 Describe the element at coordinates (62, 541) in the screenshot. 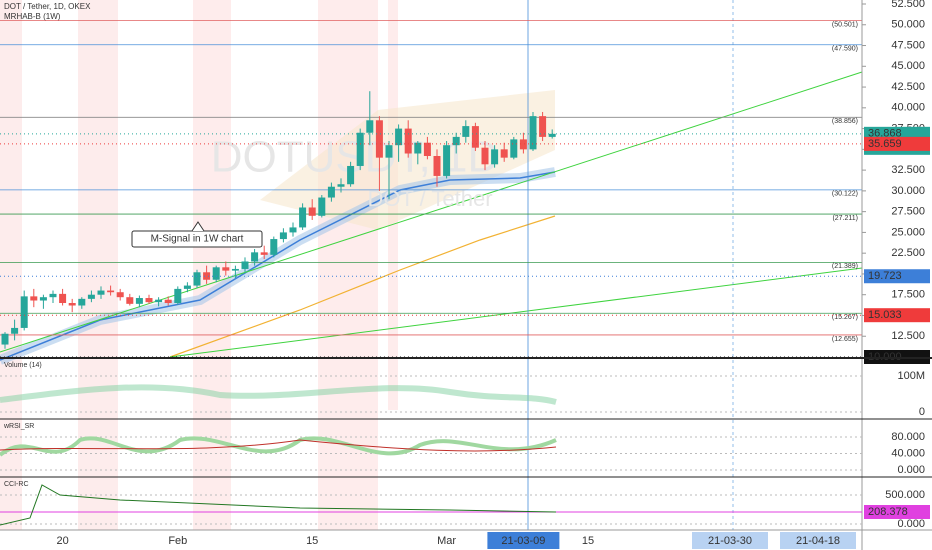

I see `x-tick-label: 20` at that location.